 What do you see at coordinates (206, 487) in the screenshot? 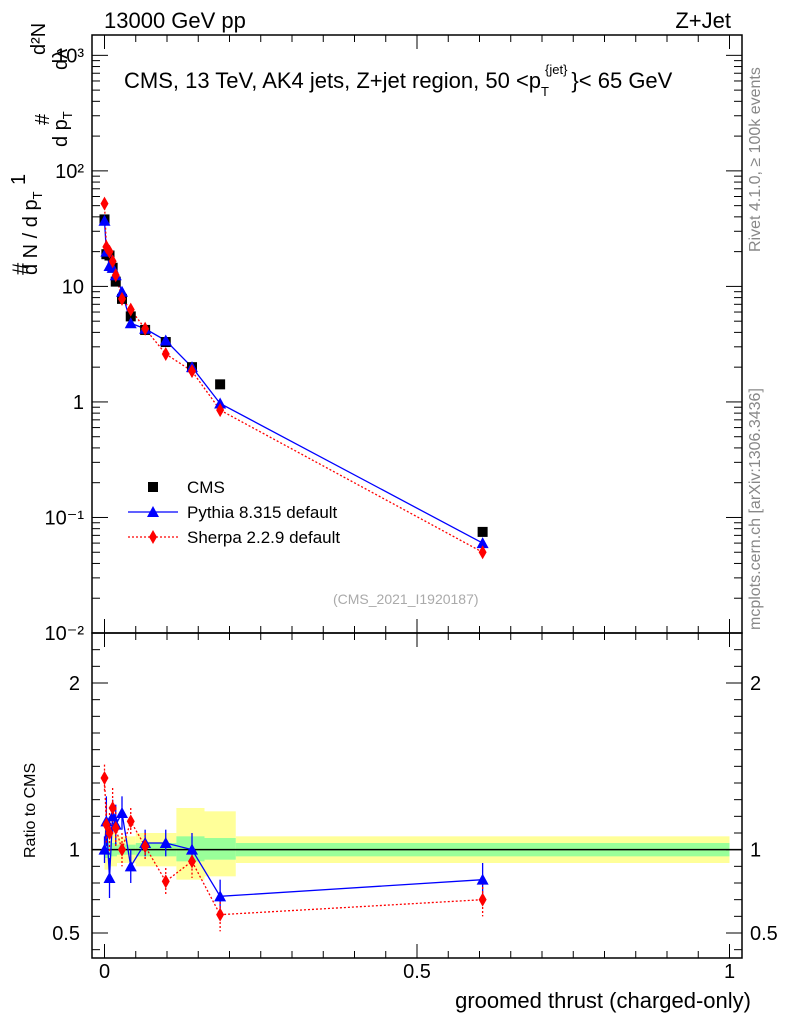
I see `legend-label-cms: CMS` at bounding box center [206, 487].